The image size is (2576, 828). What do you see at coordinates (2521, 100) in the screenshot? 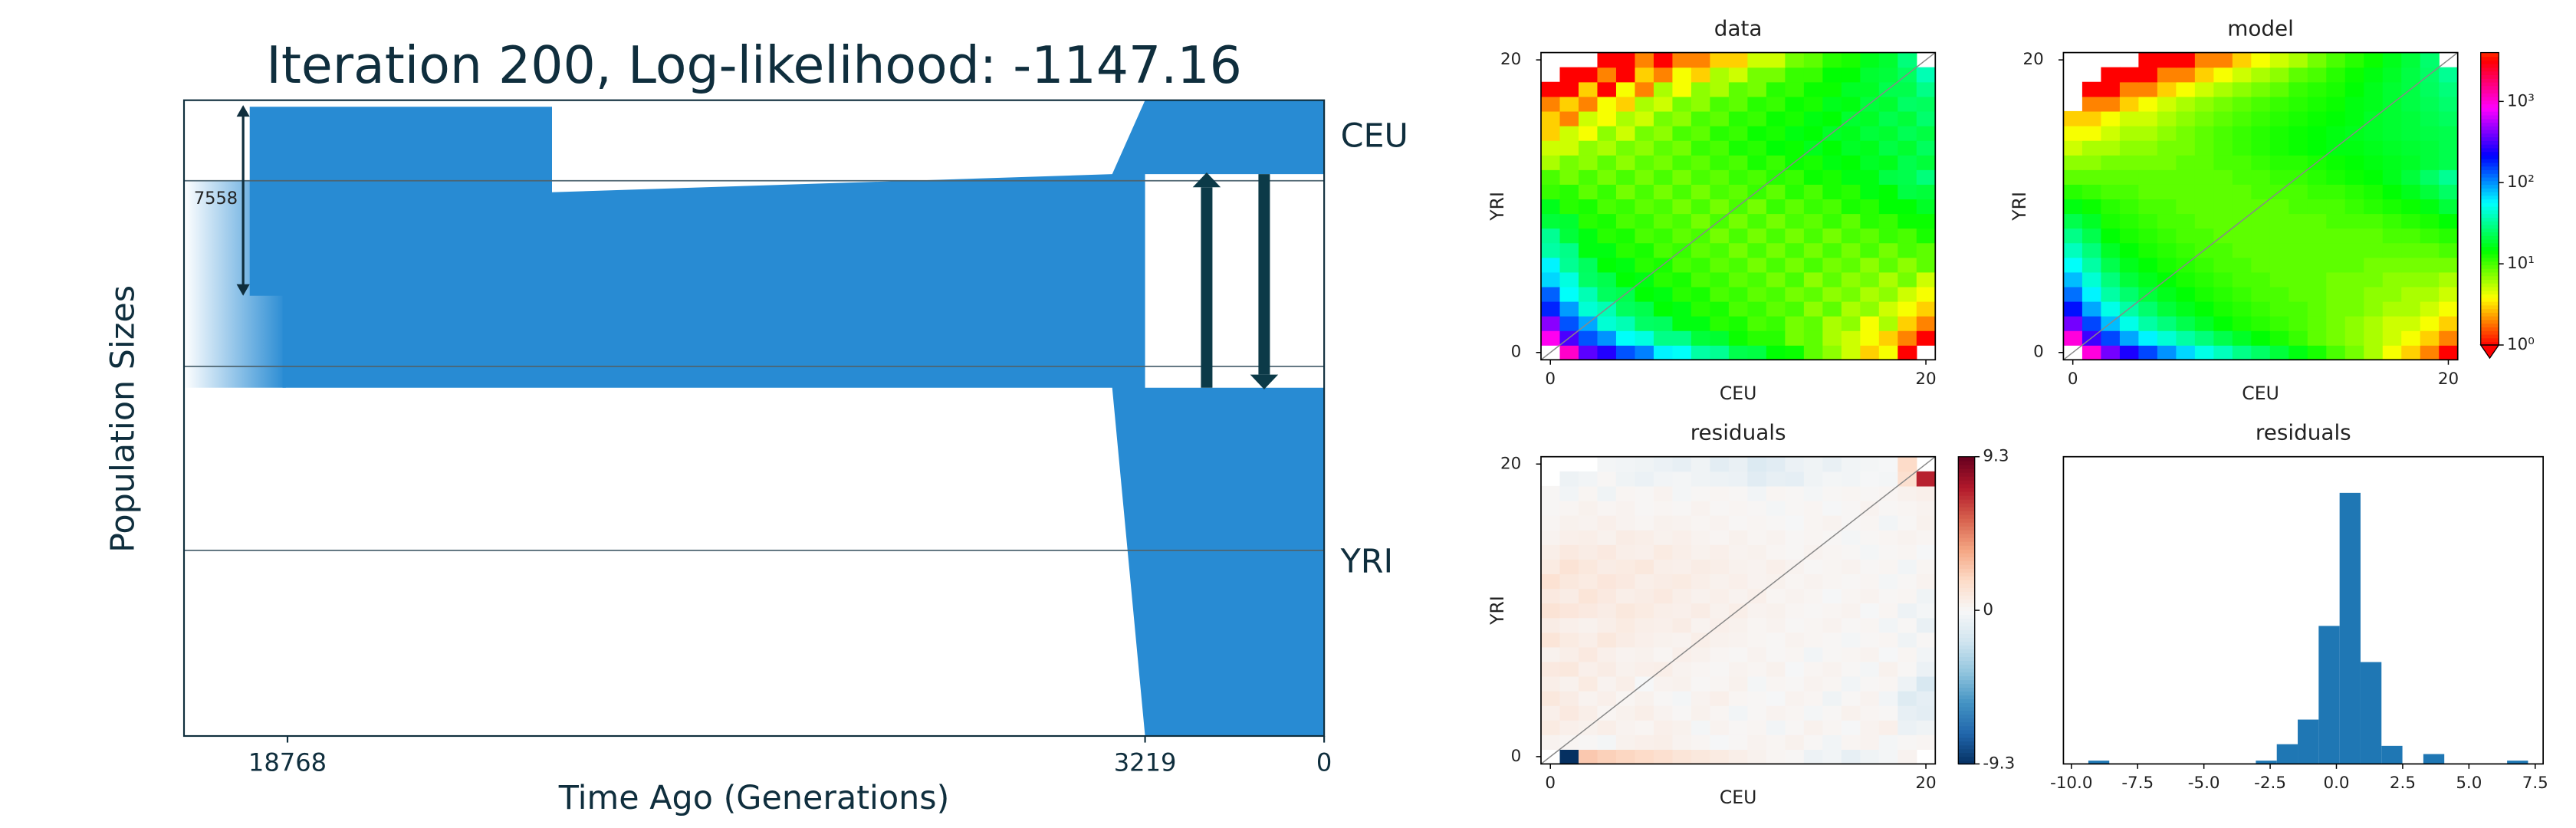
I see `colorbar-tick-label: 10³` at bounding box center [2521, 100].